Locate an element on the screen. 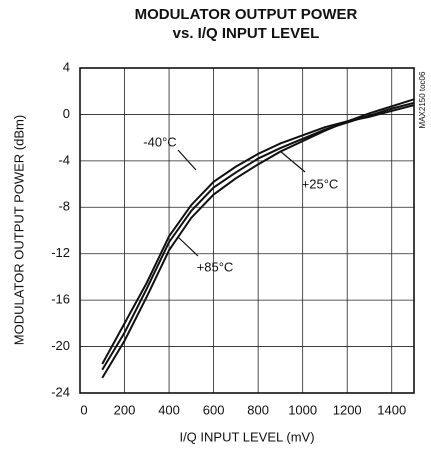  series-label: +85°C is located at coordinates (215, 266).